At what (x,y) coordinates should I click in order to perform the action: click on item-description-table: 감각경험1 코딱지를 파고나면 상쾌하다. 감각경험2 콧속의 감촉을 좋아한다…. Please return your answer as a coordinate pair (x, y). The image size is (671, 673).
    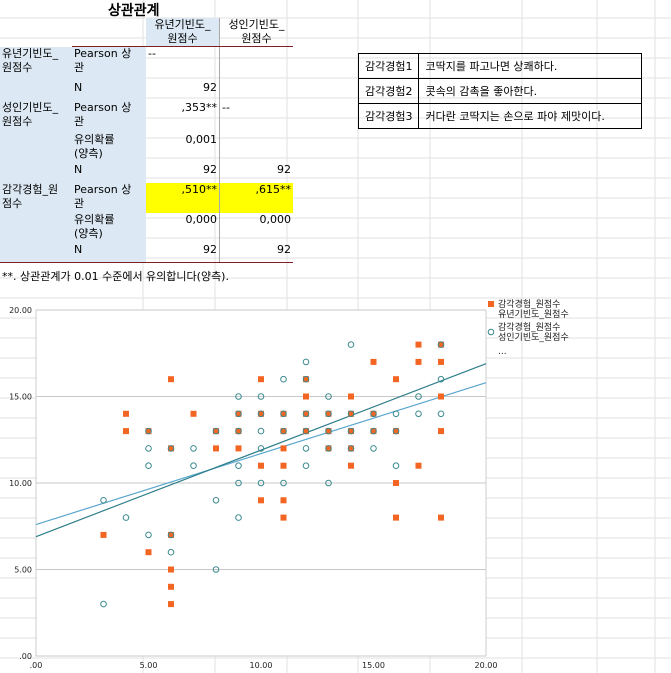
    Looking at the image, I should click on (500, 91).